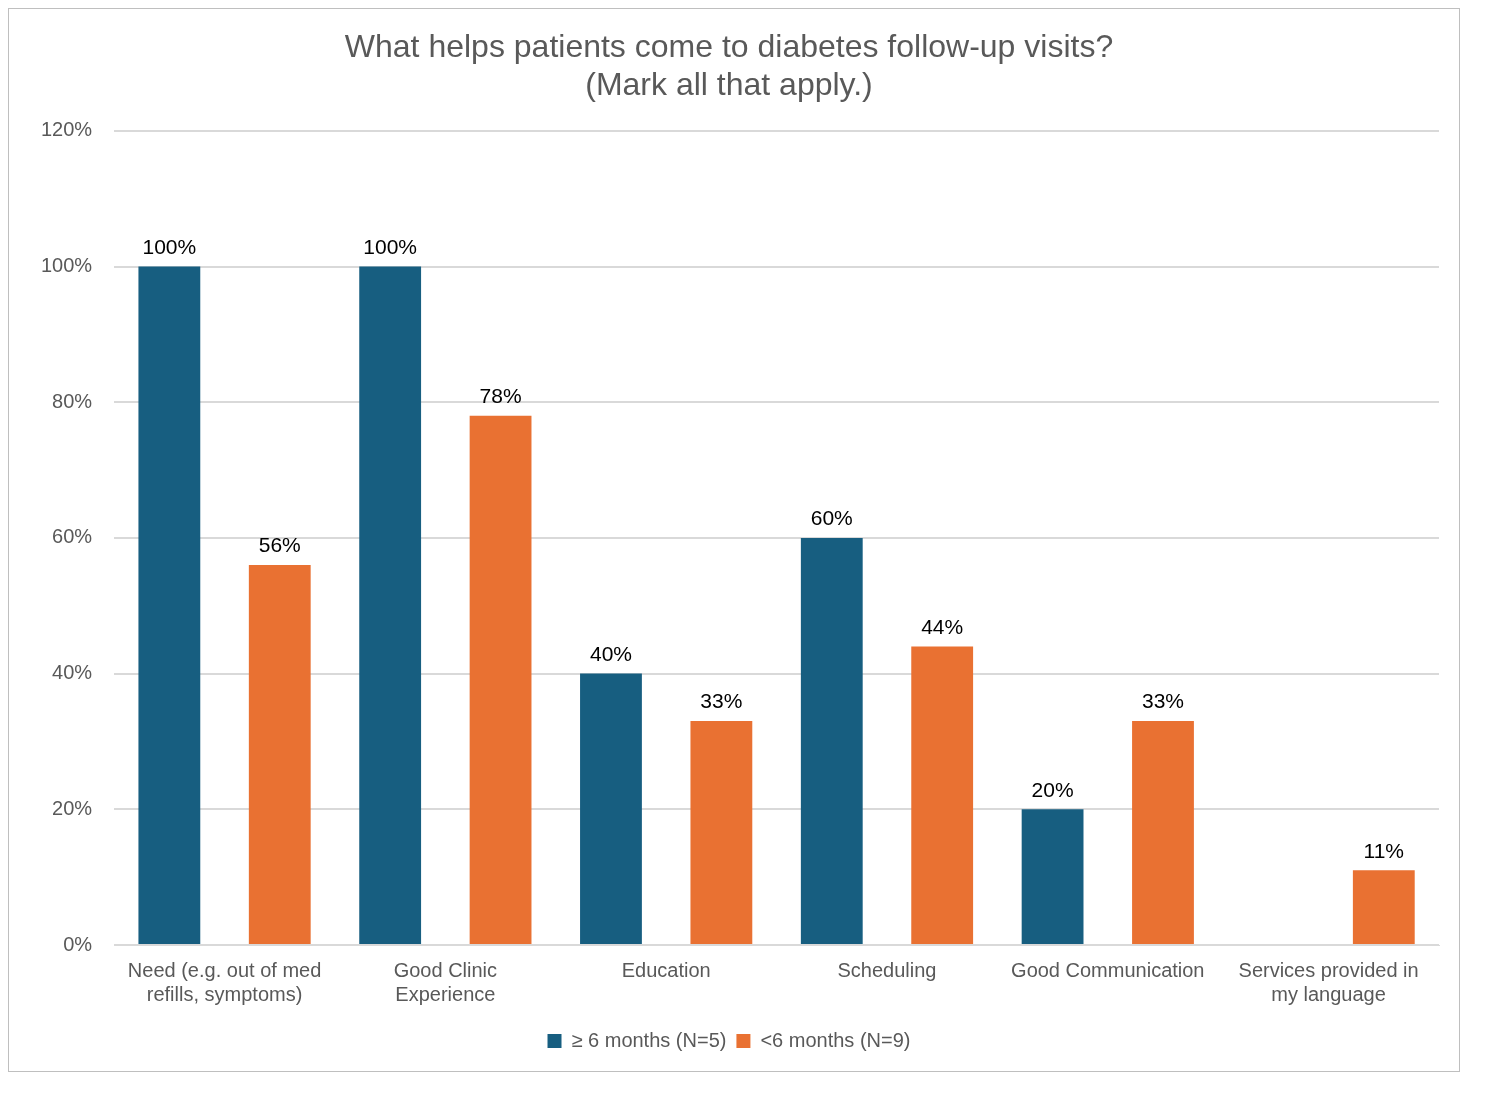  Describe the element at coordinates (67, 129) in the screenshot. I see `y-tick-label: 120%` at that location.